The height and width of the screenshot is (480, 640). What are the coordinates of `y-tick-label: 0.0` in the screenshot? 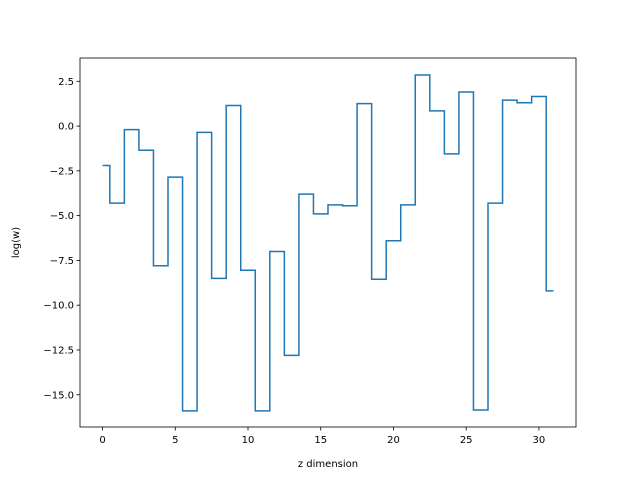 It's located at (66, 127).